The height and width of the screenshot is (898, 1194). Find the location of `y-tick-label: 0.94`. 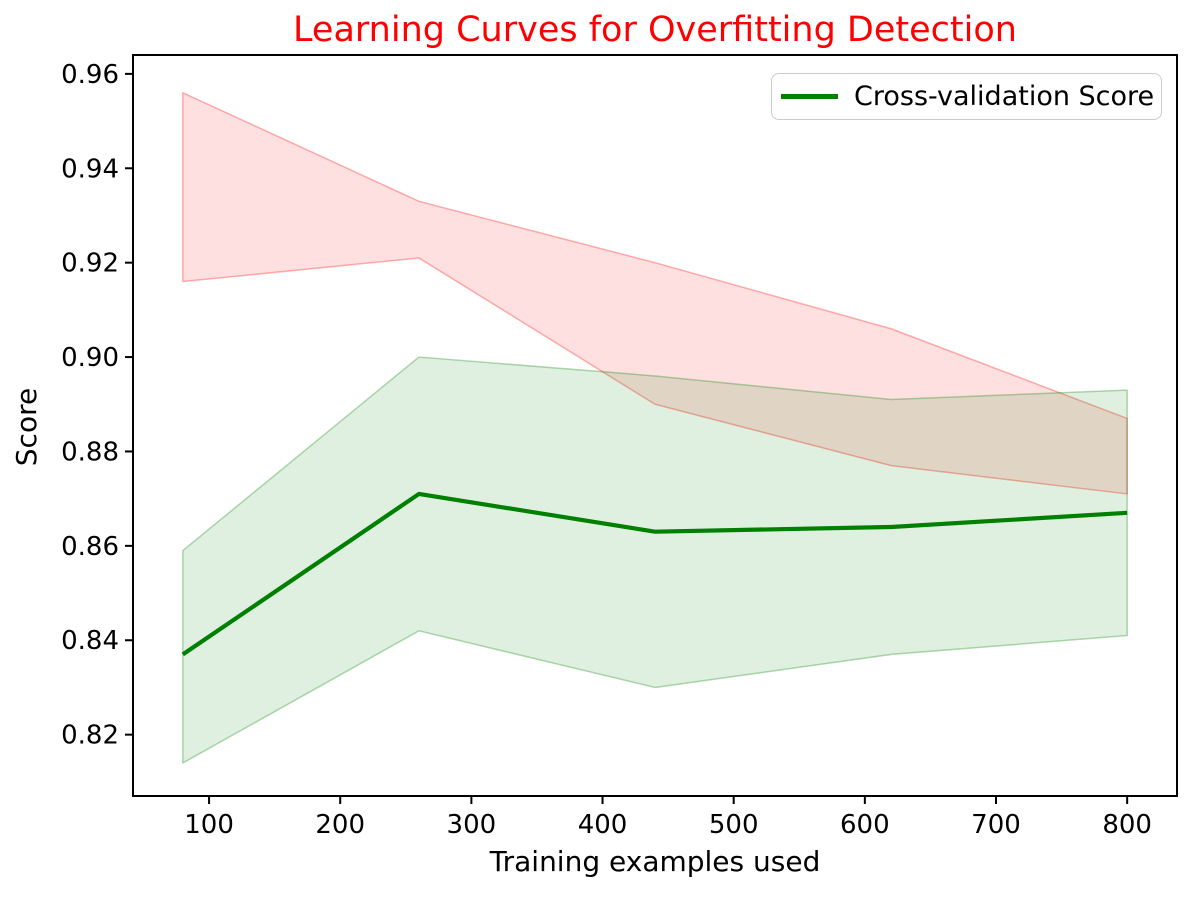

y-tick-label: 0.94 is located at coordinates (90, 169).